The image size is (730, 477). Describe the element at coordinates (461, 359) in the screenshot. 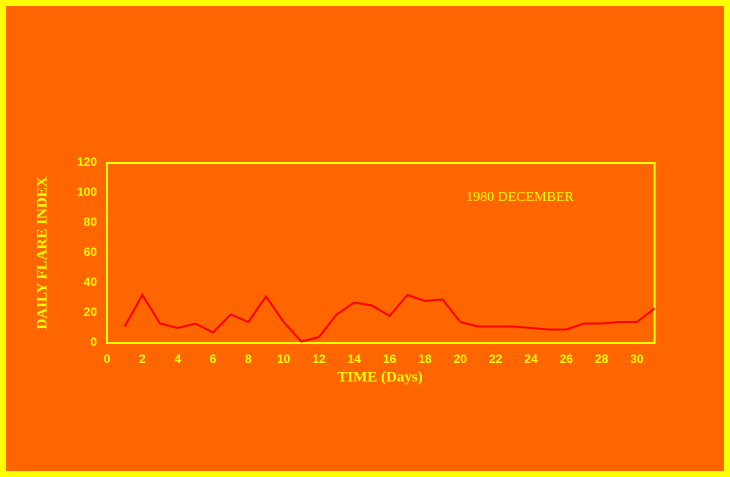

I see `x-tick-label: 20` at that location.